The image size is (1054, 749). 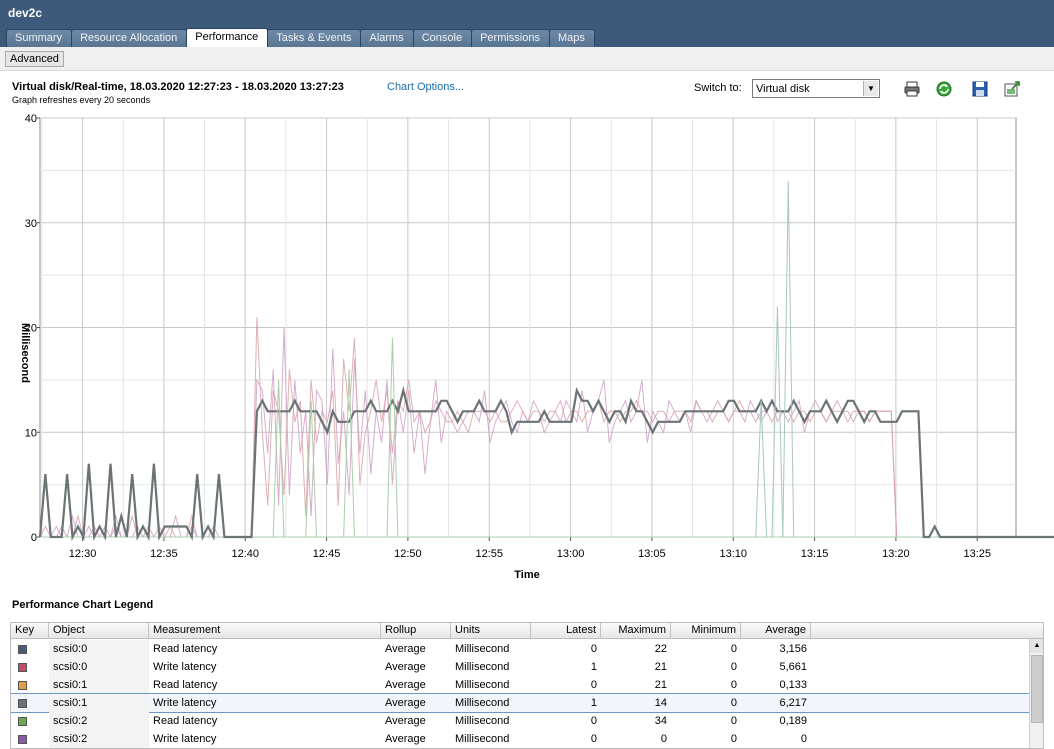 I want to click on y-tick-label: 20, so click(x=31, y=329).